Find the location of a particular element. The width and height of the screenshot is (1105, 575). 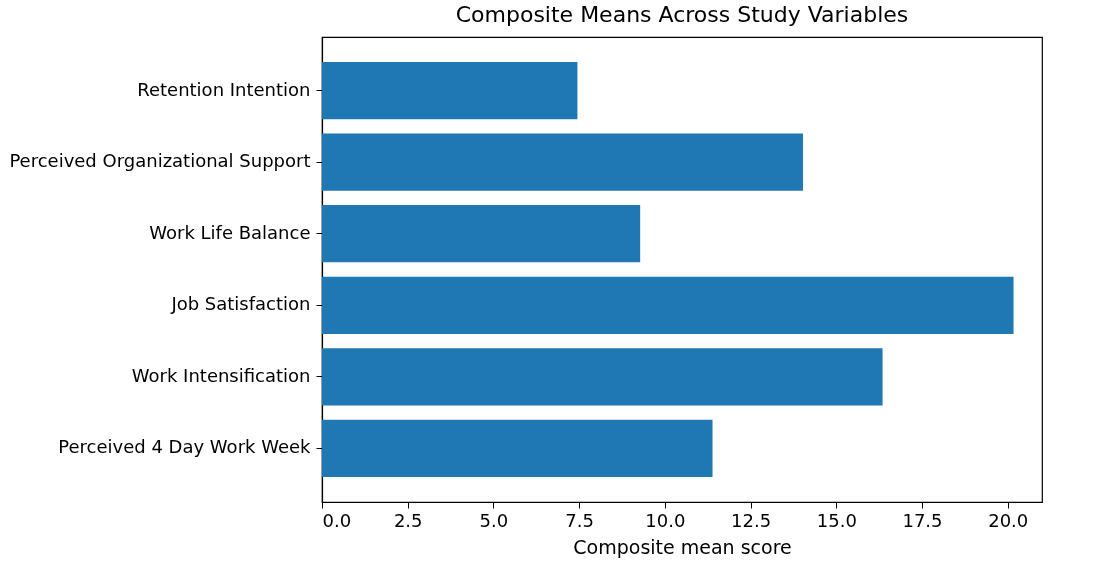

x-tick-label: 7.5 is located at coordinates (579, 520).